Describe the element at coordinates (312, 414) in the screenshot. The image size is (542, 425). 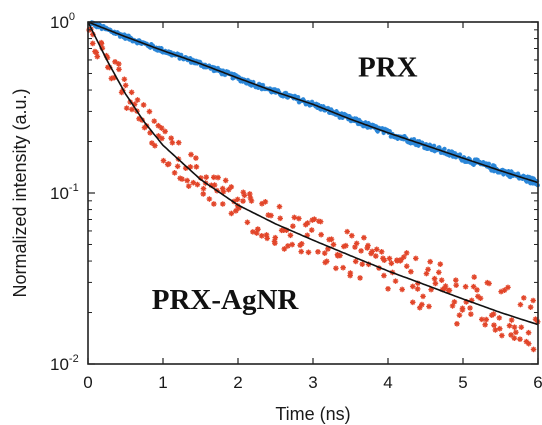
I see `x-axis-title: Time (ns)` at that location.